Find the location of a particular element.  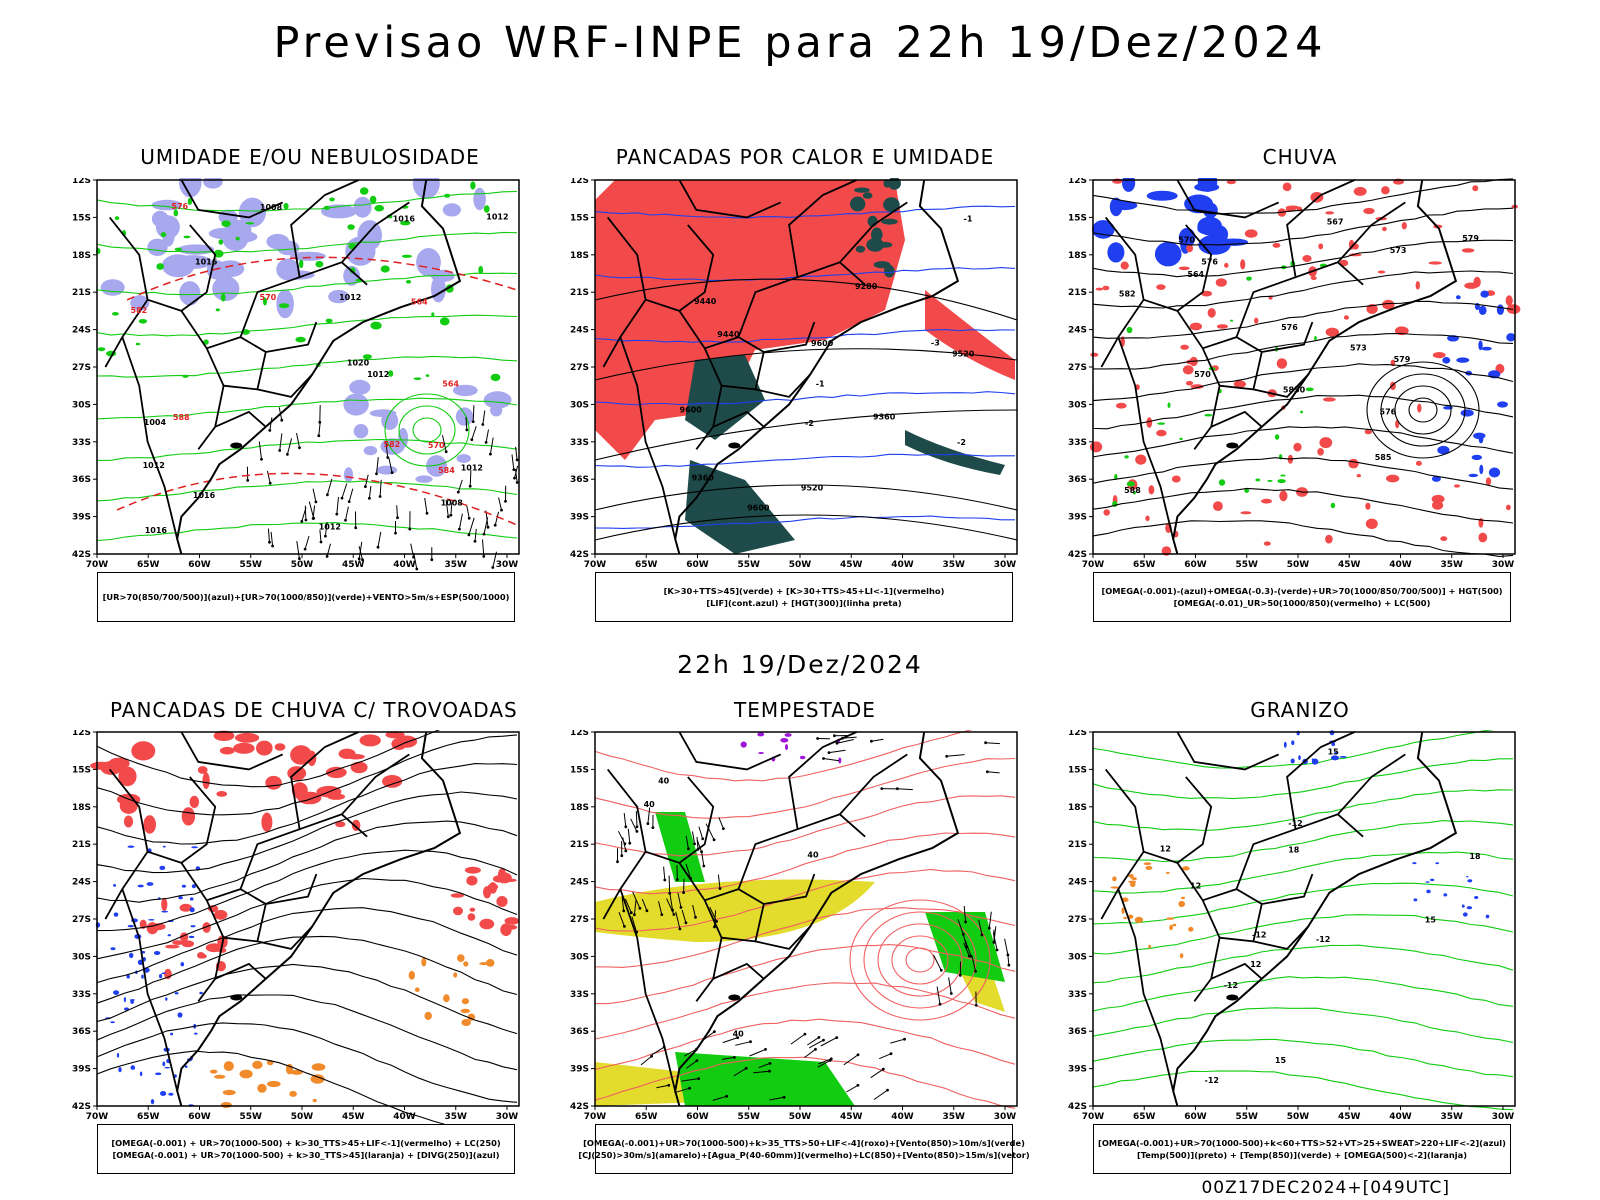

coastline is located at coordinates (319, 919).